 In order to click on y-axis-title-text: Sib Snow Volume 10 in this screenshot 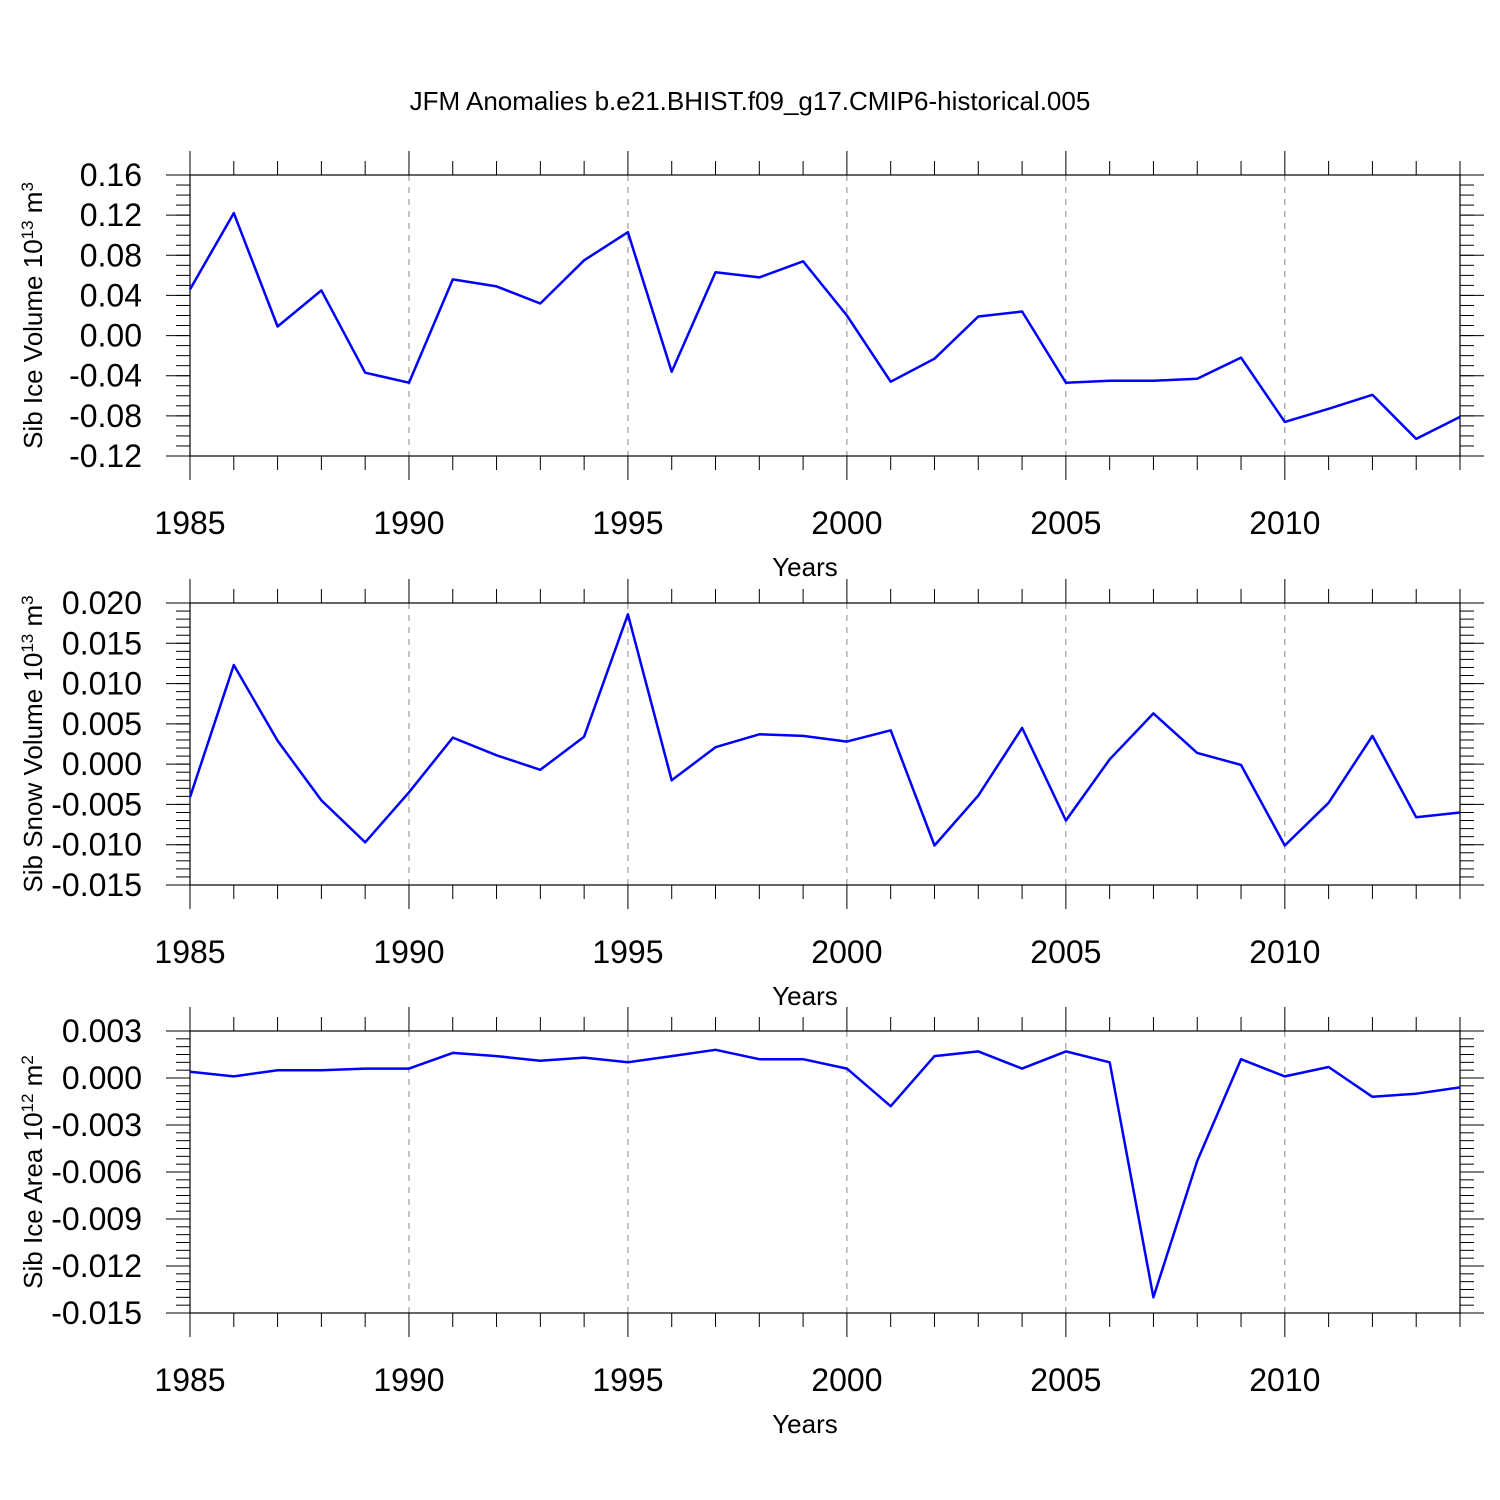, I will do `click(33, 773)`.